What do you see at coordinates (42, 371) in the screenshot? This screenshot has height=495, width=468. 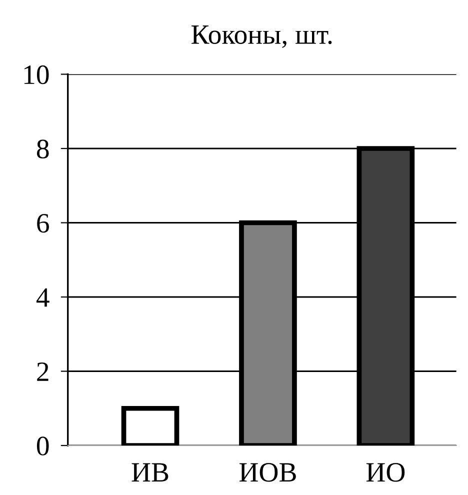 I see `y-tick-label: 2` at bounding box center [42, 371].